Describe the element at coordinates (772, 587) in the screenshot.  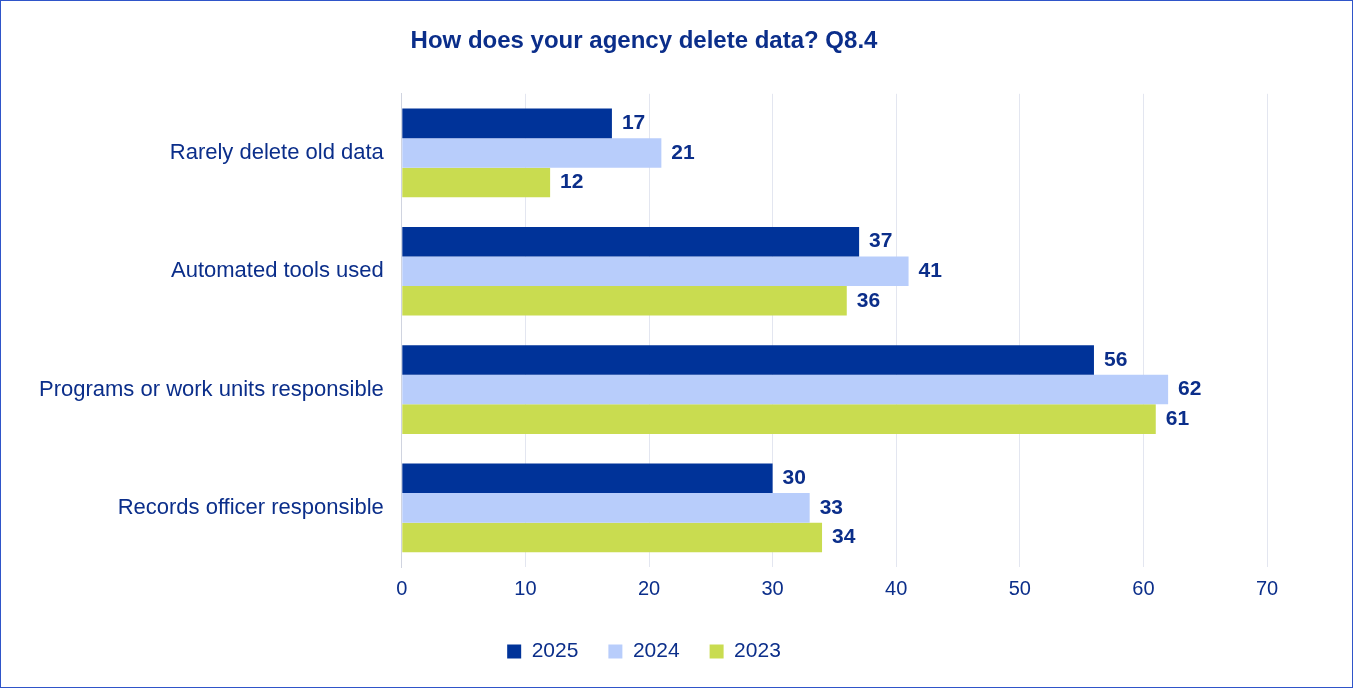
I see `x-tick-label: 30` at that location.